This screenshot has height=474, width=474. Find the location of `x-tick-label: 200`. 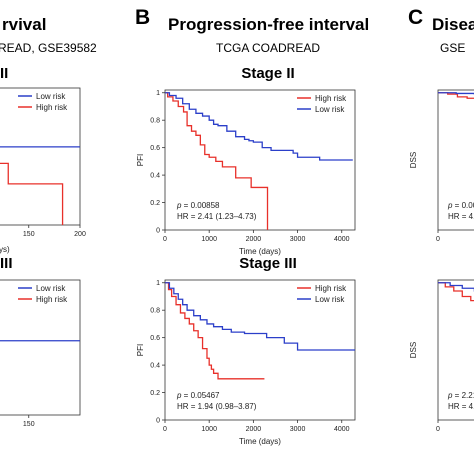

x-tick-label: 200 is located at coordinates (80, 234).